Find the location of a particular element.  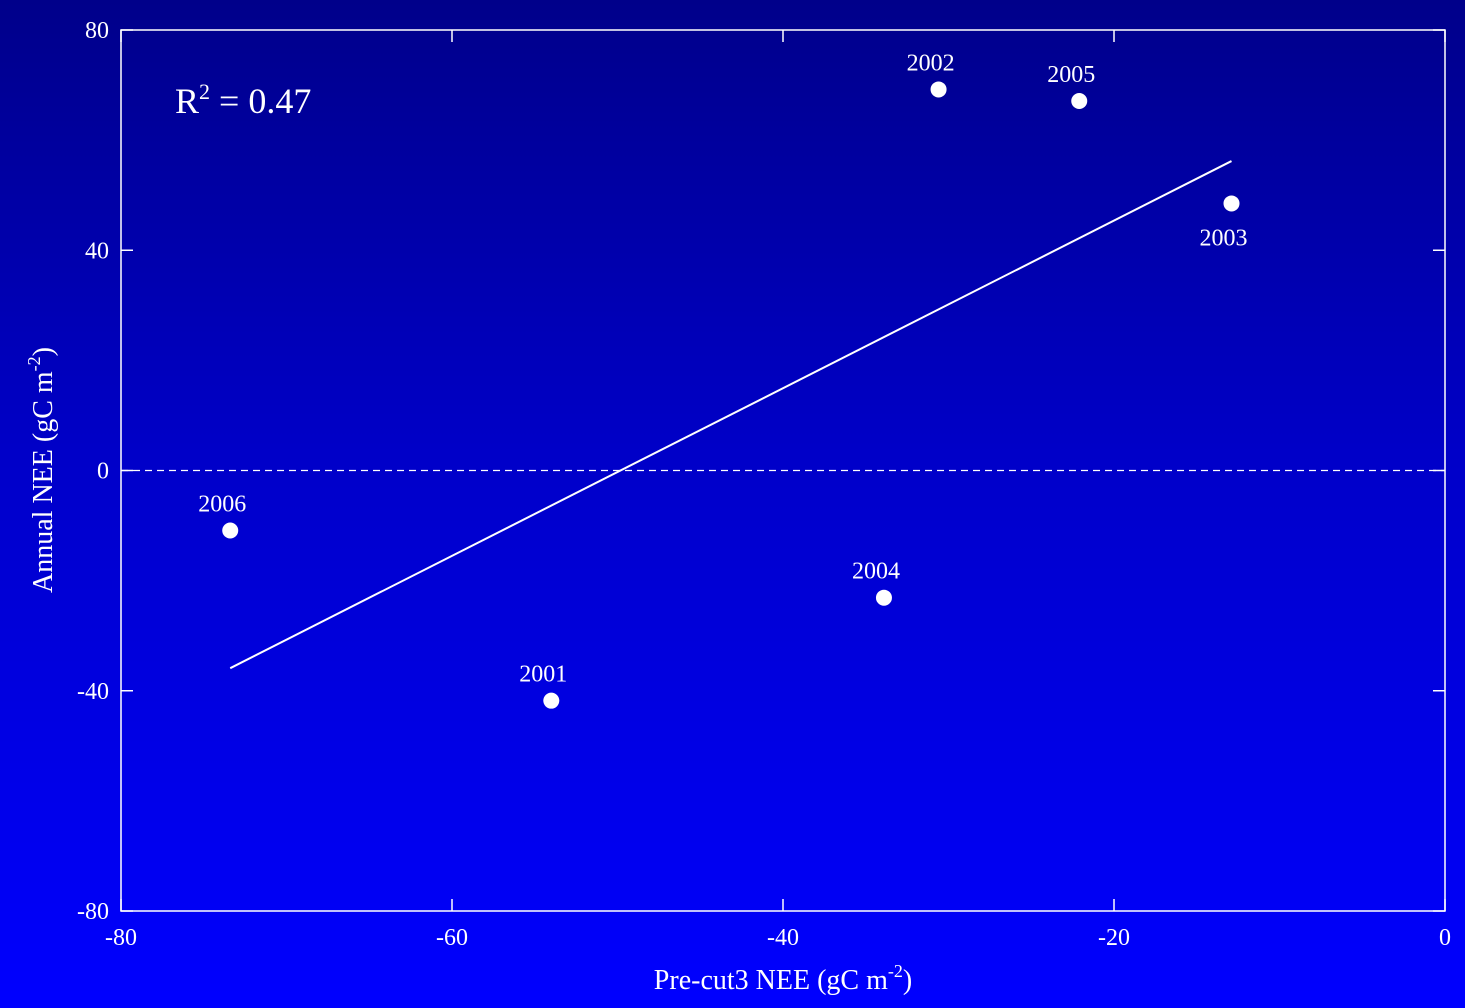

r-squared-annotation: R2 = 0.47 is located at coordinates (243, 100).